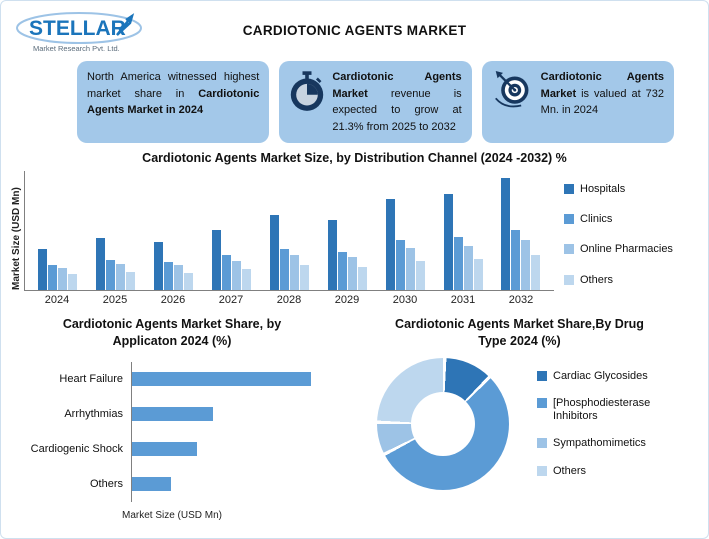  Describe the element at coordinates (569, 219) in the screenshot. I see `legend-swatch-clinics` at that location.